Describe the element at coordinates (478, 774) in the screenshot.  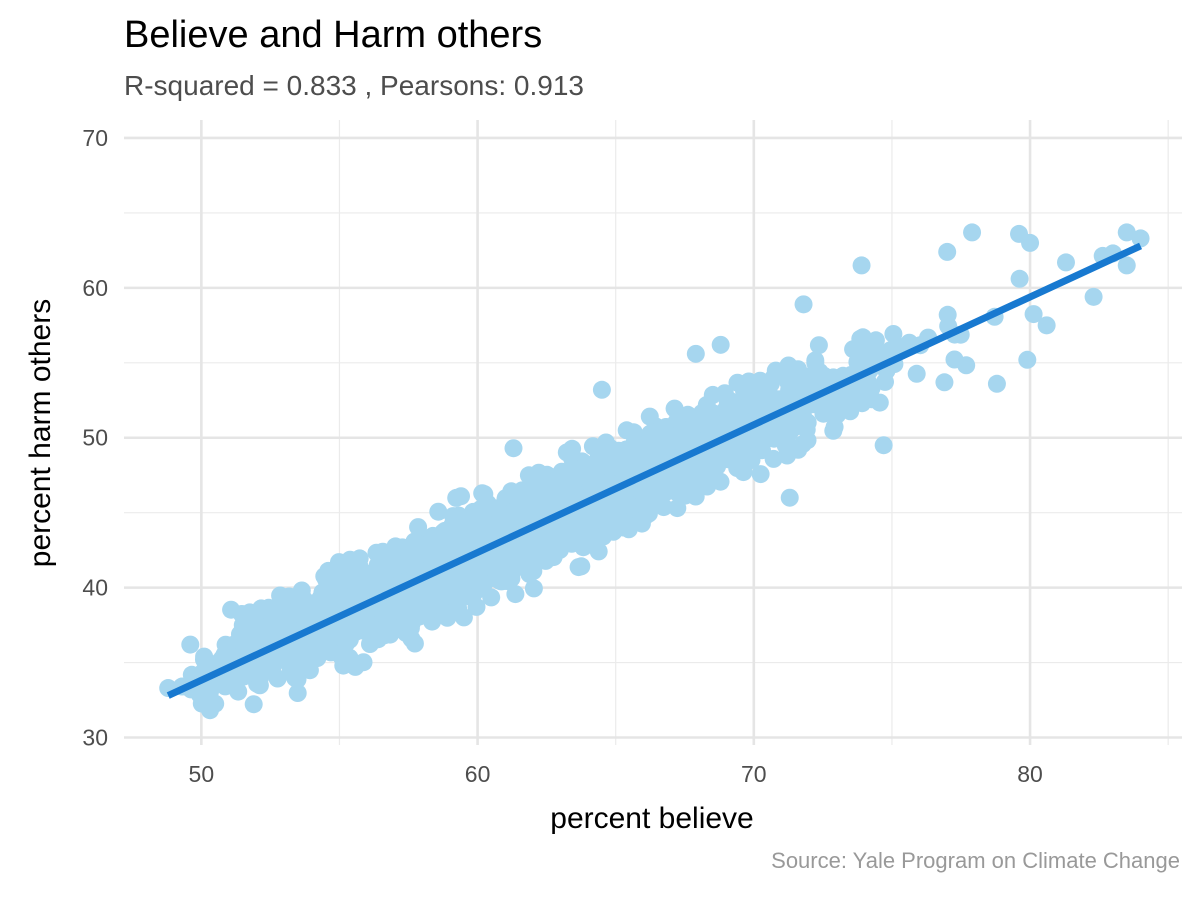
I see `x-tick-label: 60` at that location.